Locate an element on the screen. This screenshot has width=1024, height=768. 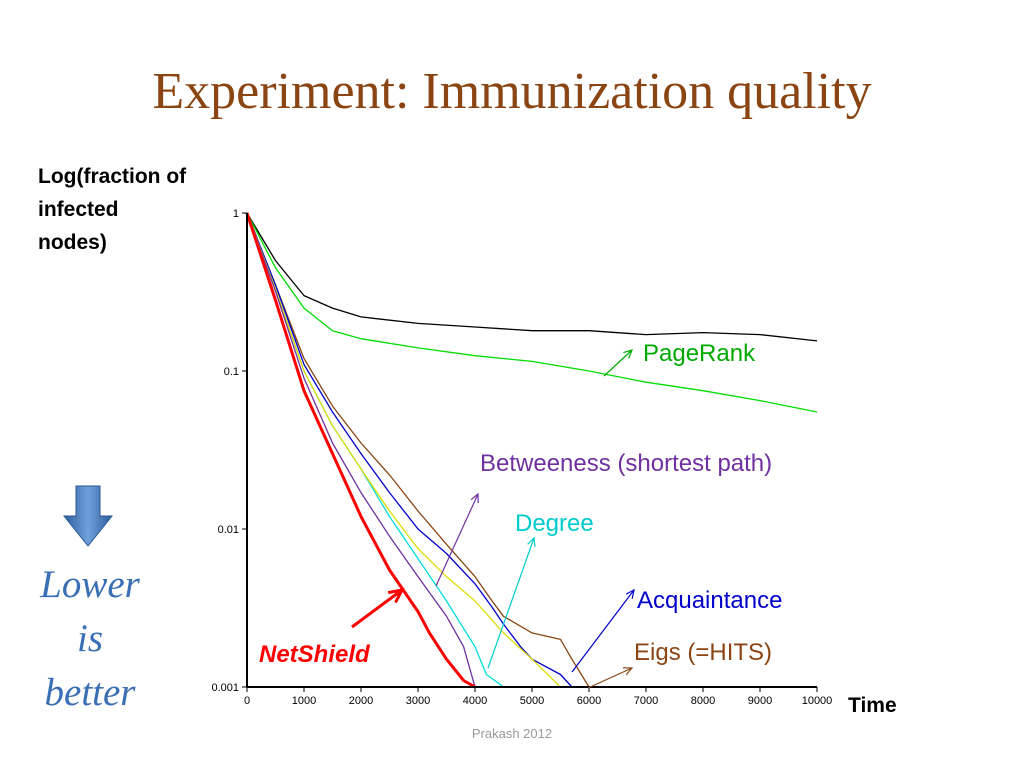
y-tick-label: 0.01 is located at coordinates (228, 530).